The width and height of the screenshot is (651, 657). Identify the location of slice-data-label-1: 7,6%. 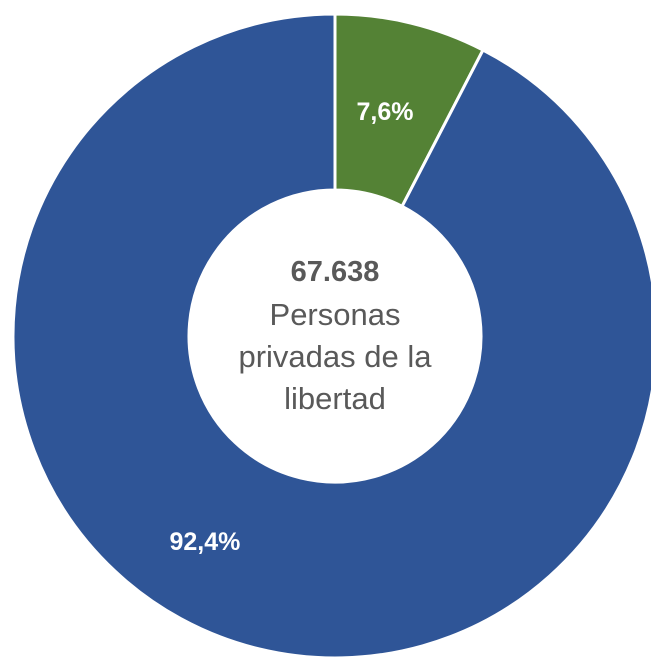
(385, 112).